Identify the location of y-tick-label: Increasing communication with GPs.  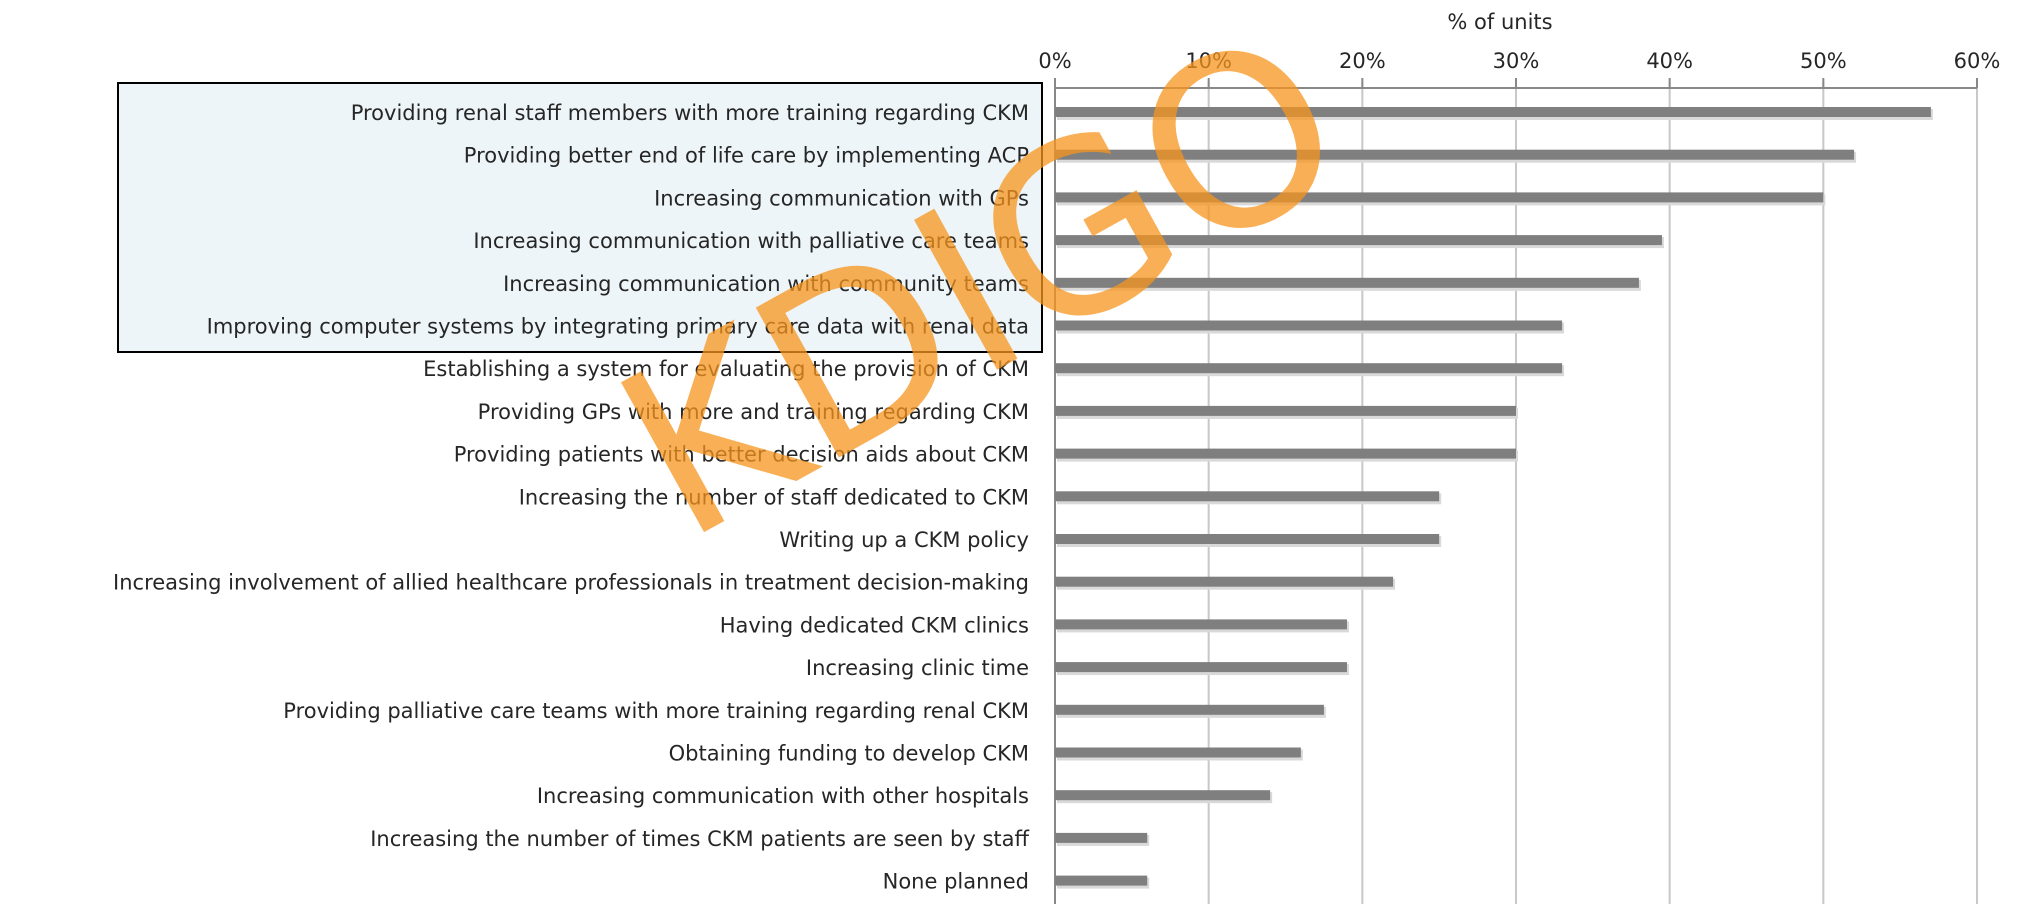
(841, 198).